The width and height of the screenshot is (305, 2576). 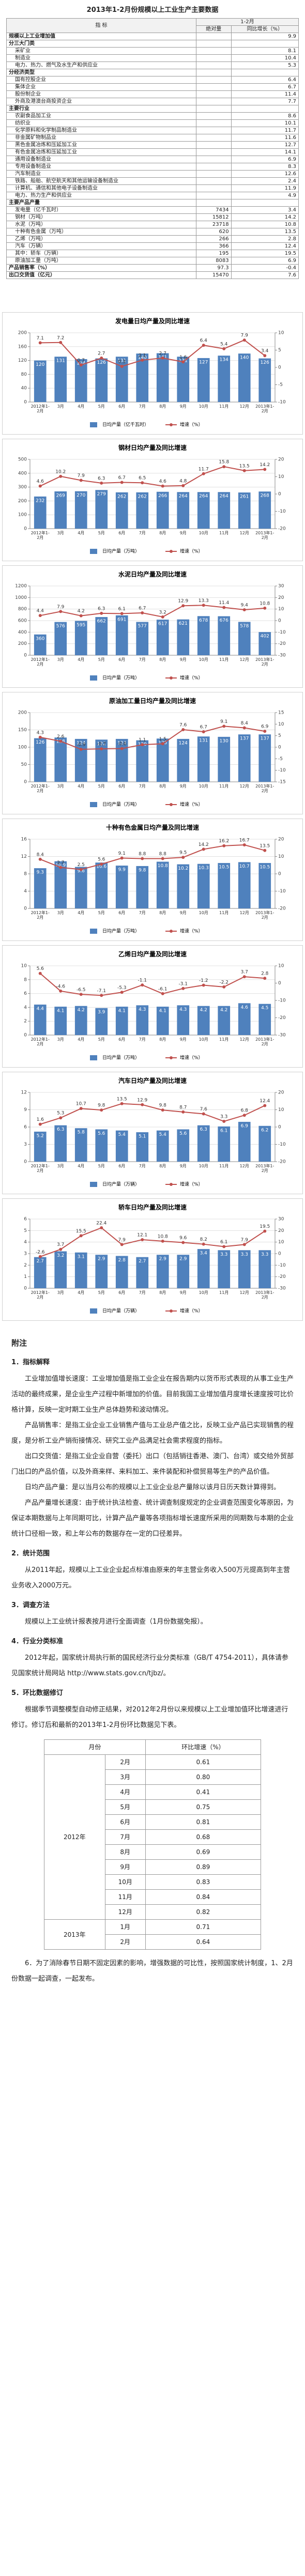 What do you see at coordinates (282, 655) in the screenshot?
I see `y2-tick-label: -30` at bounding box center [282, 655].